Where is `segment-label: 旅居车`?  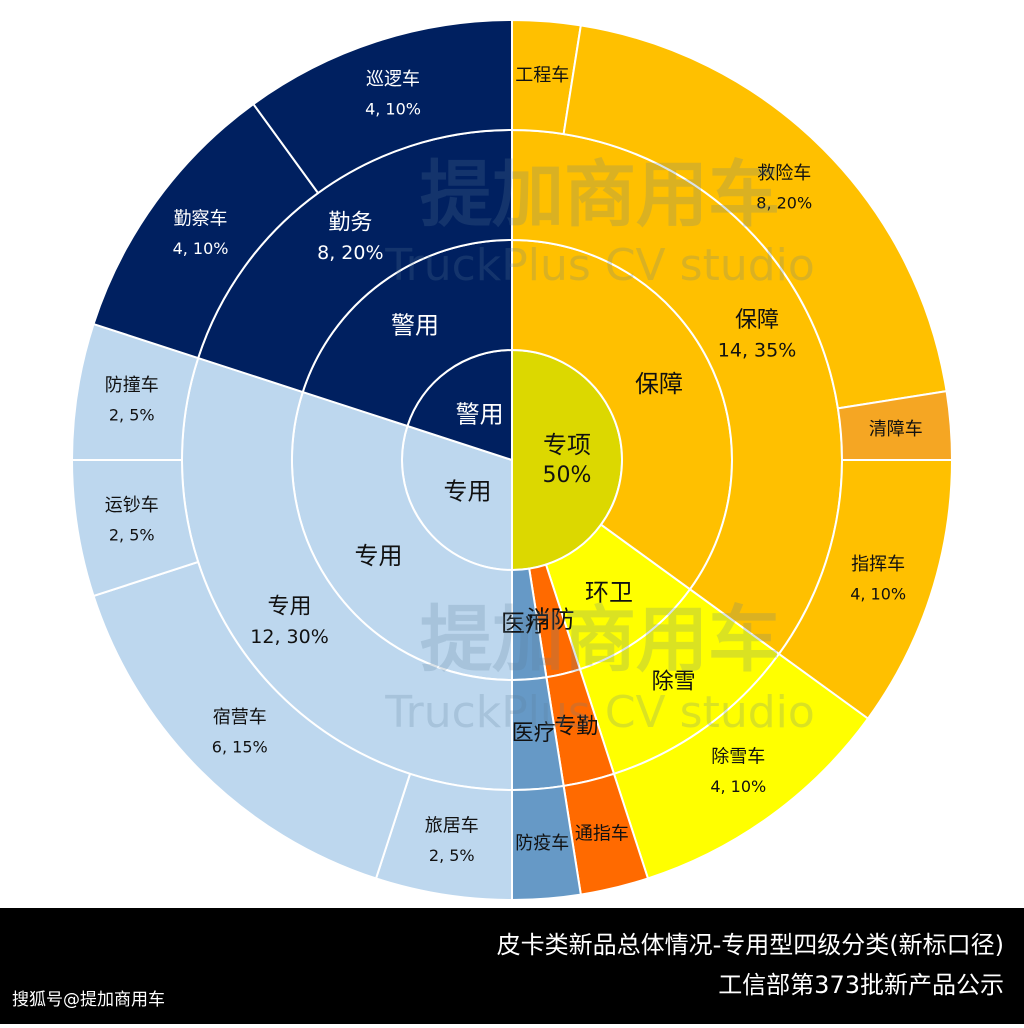
segment-label: 旅居车 is located at coordinates (452, 825).